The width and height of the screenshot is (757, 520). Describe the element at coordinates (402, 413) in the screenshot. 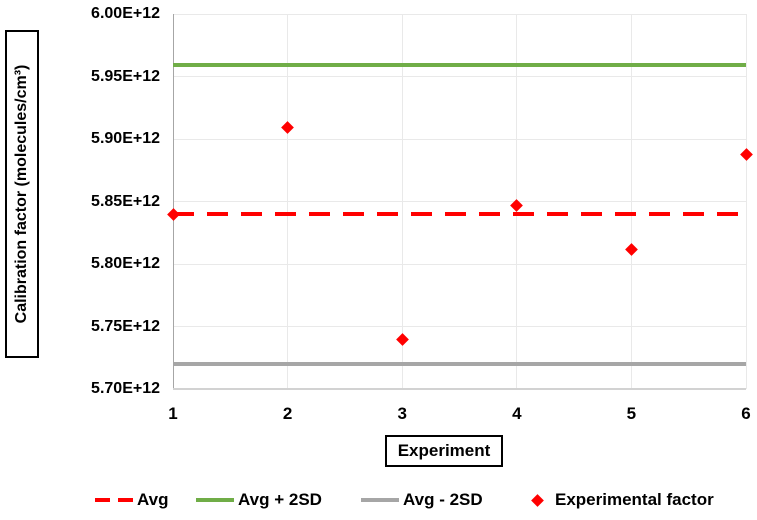

I see `x-tick-label: 3` at that location.